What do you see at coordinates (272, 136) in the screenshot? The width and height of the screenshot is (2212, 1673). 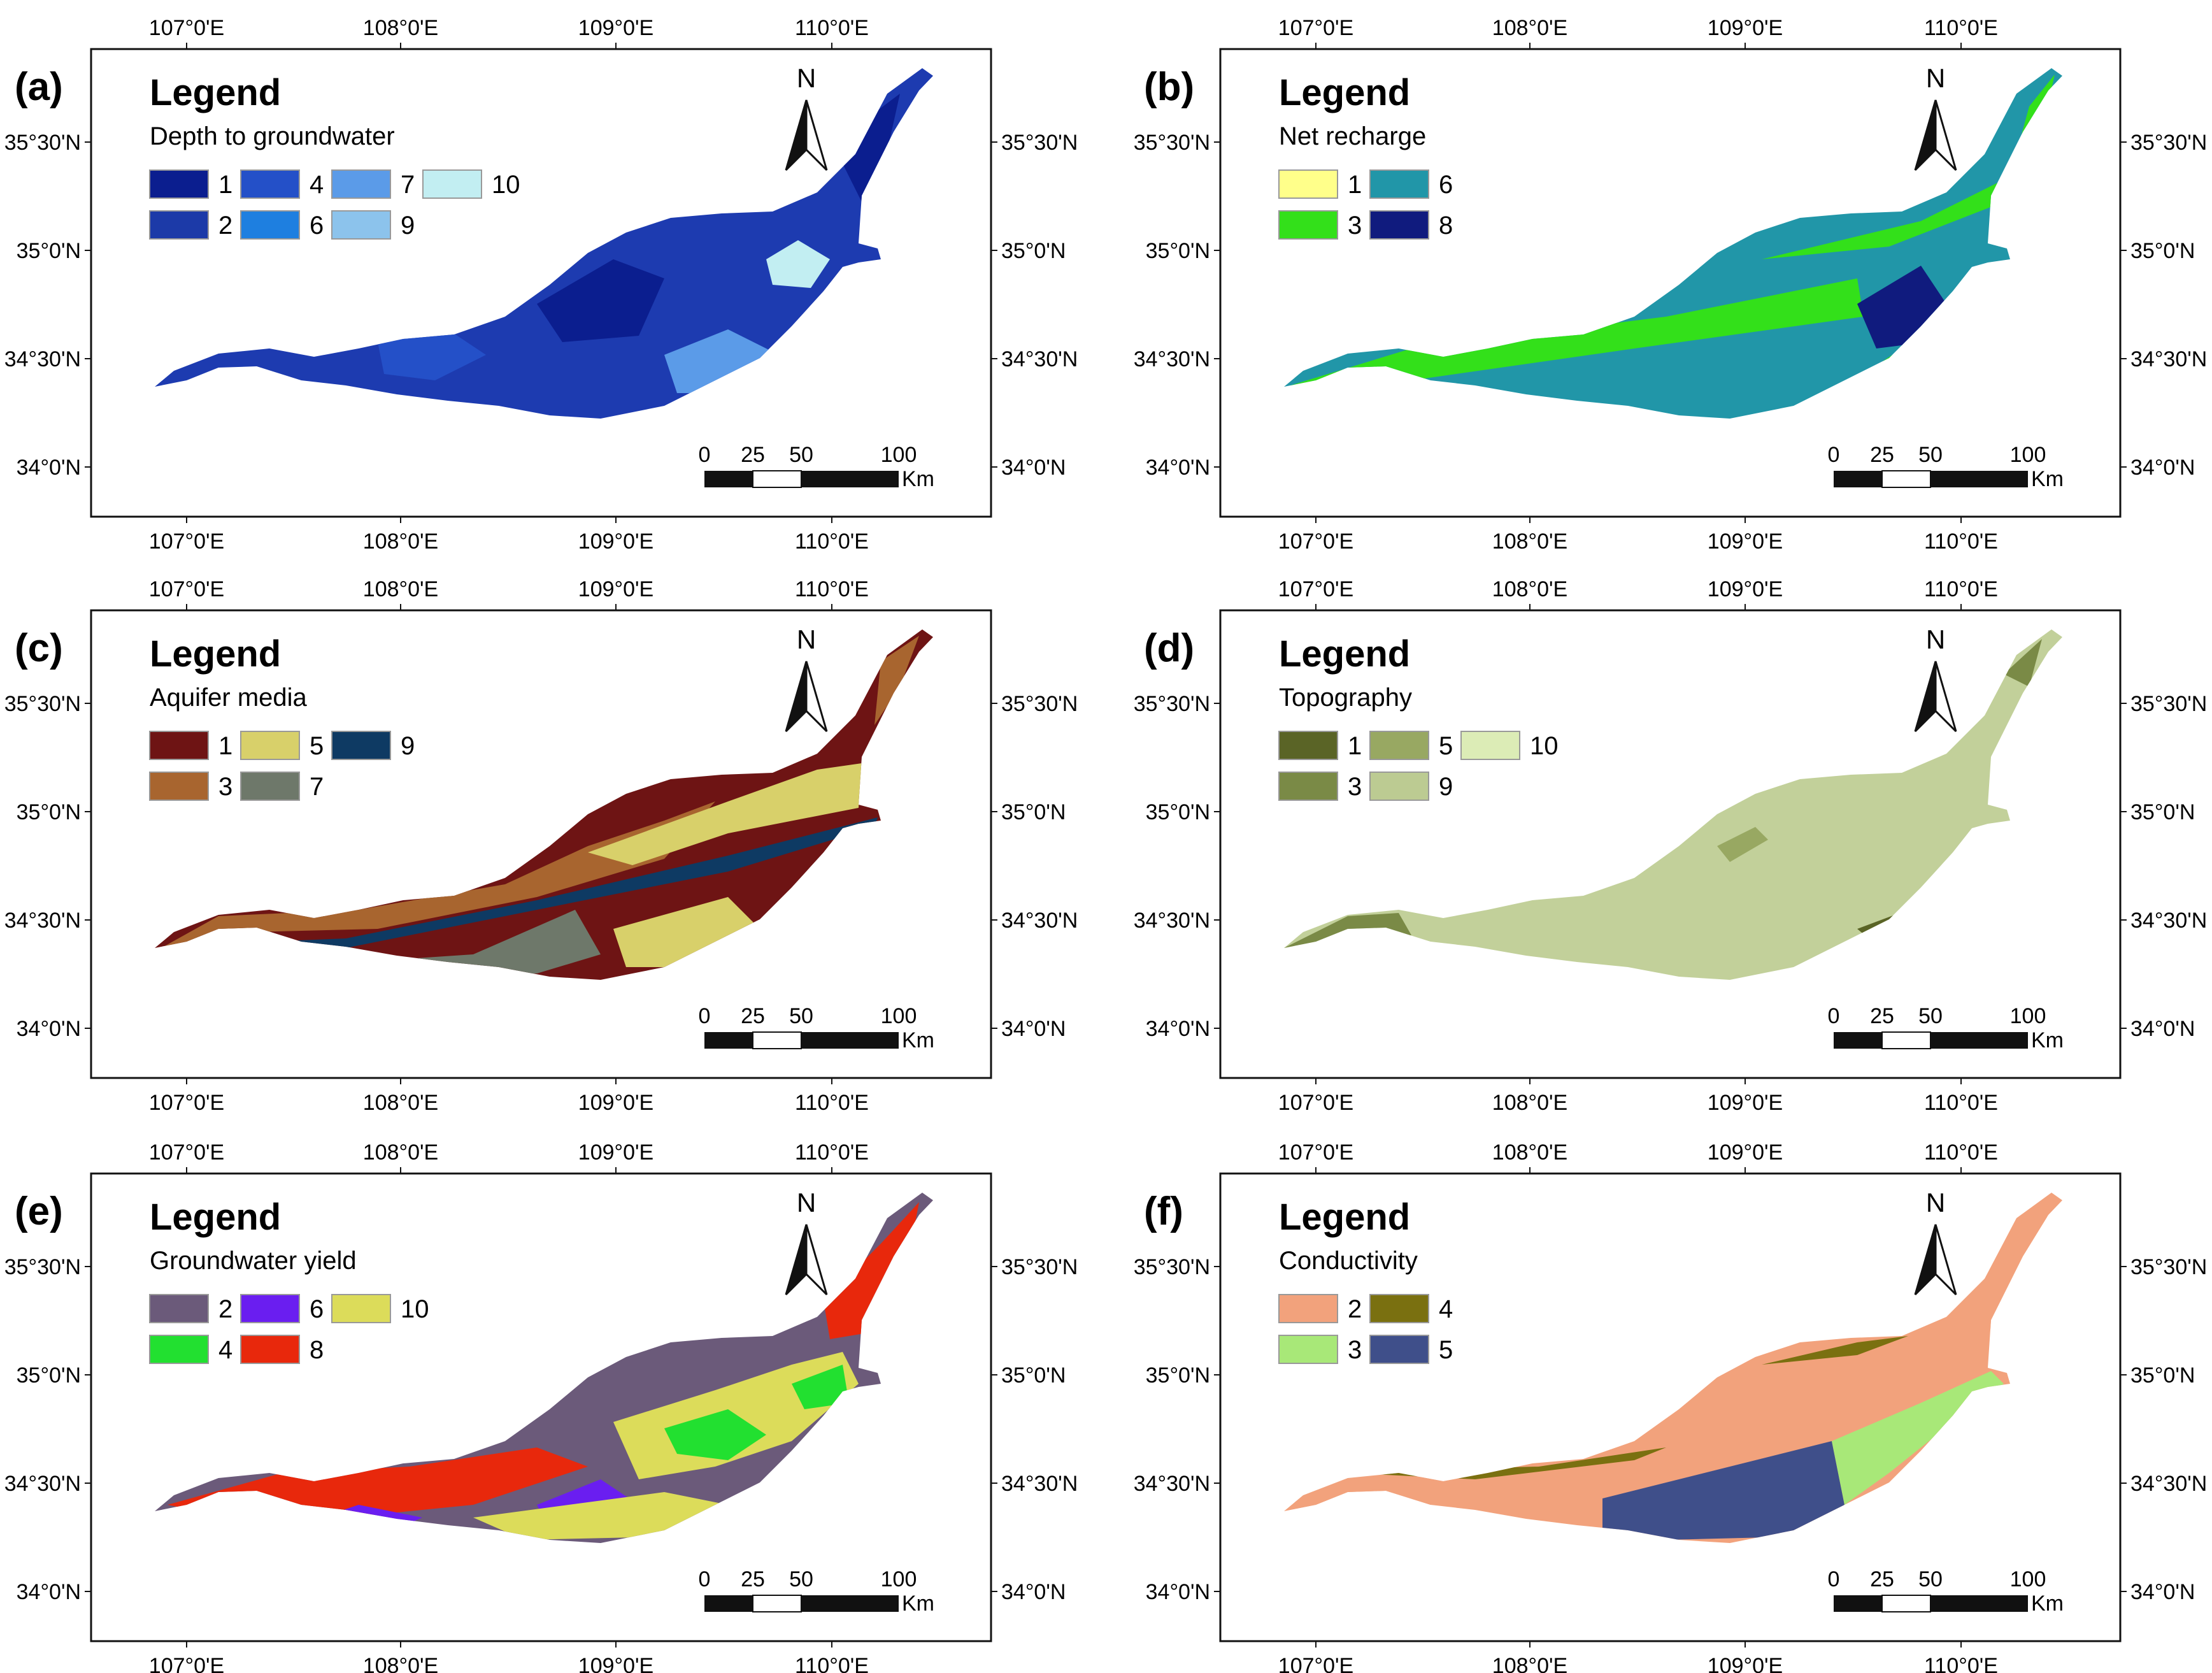 I see `legend-subtitle: Depth to groundwater` at bounding box center [272, 136].